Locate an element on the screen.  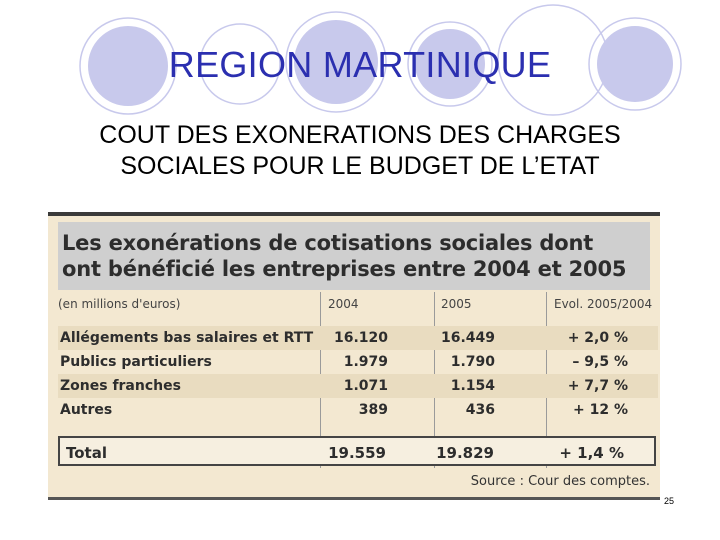
total-row: Total 19.559 19.829 + 1,4 % is located at coordinates (357, 451).